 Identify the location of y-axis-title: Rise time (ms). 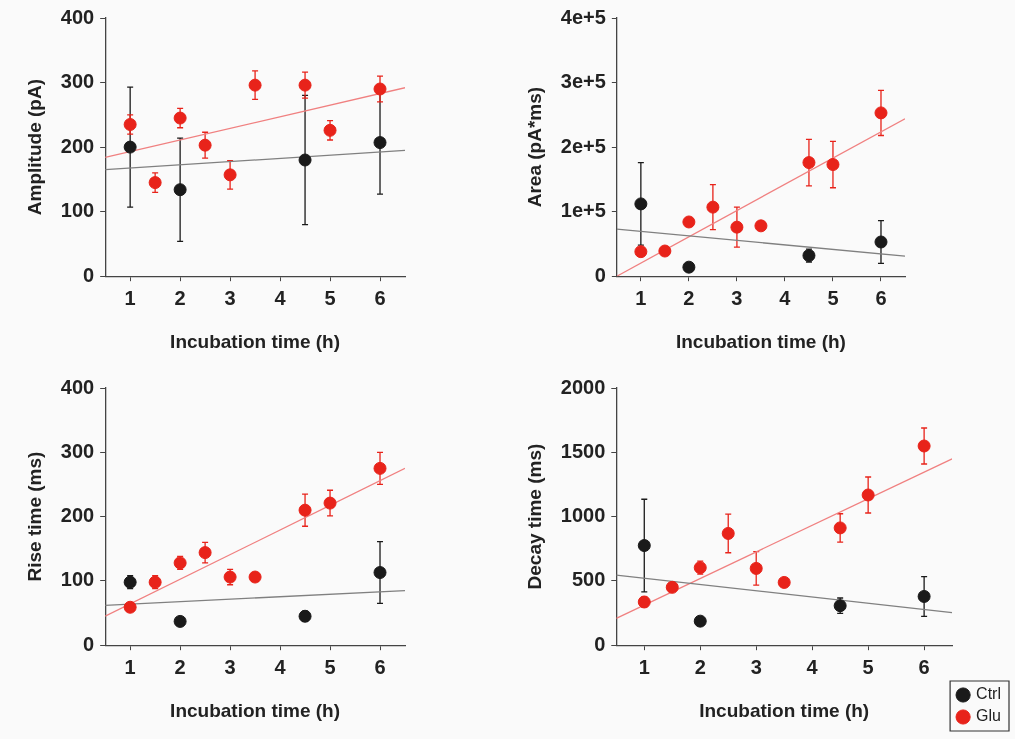
(34, 516).